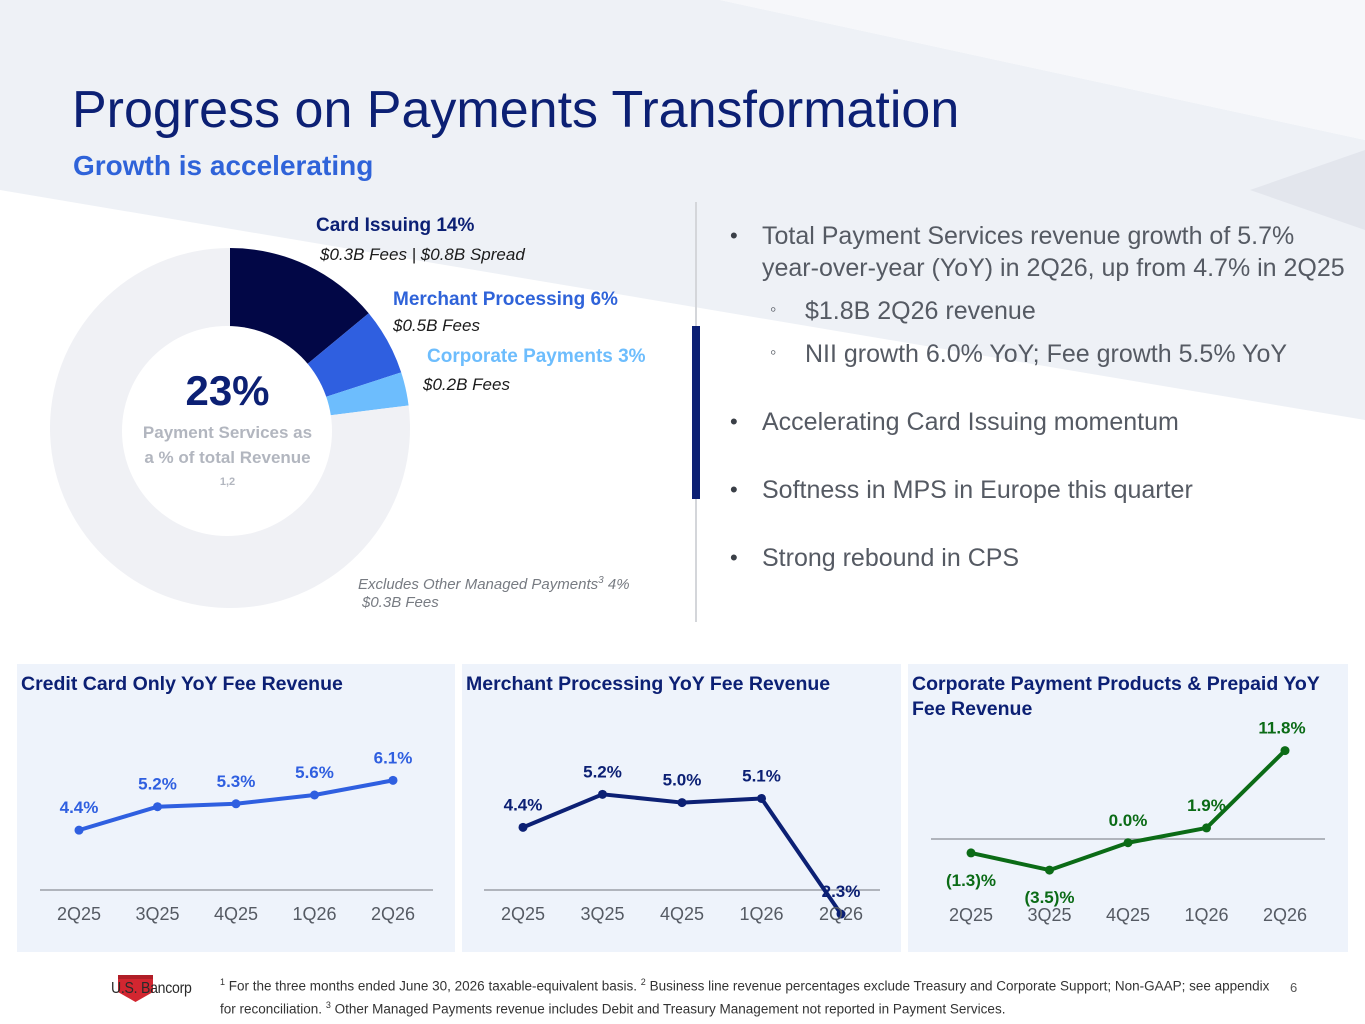 The width and height of the screenshot is (1365, 1024). I want to click on data-label: 5.1%, so click(761, 775).